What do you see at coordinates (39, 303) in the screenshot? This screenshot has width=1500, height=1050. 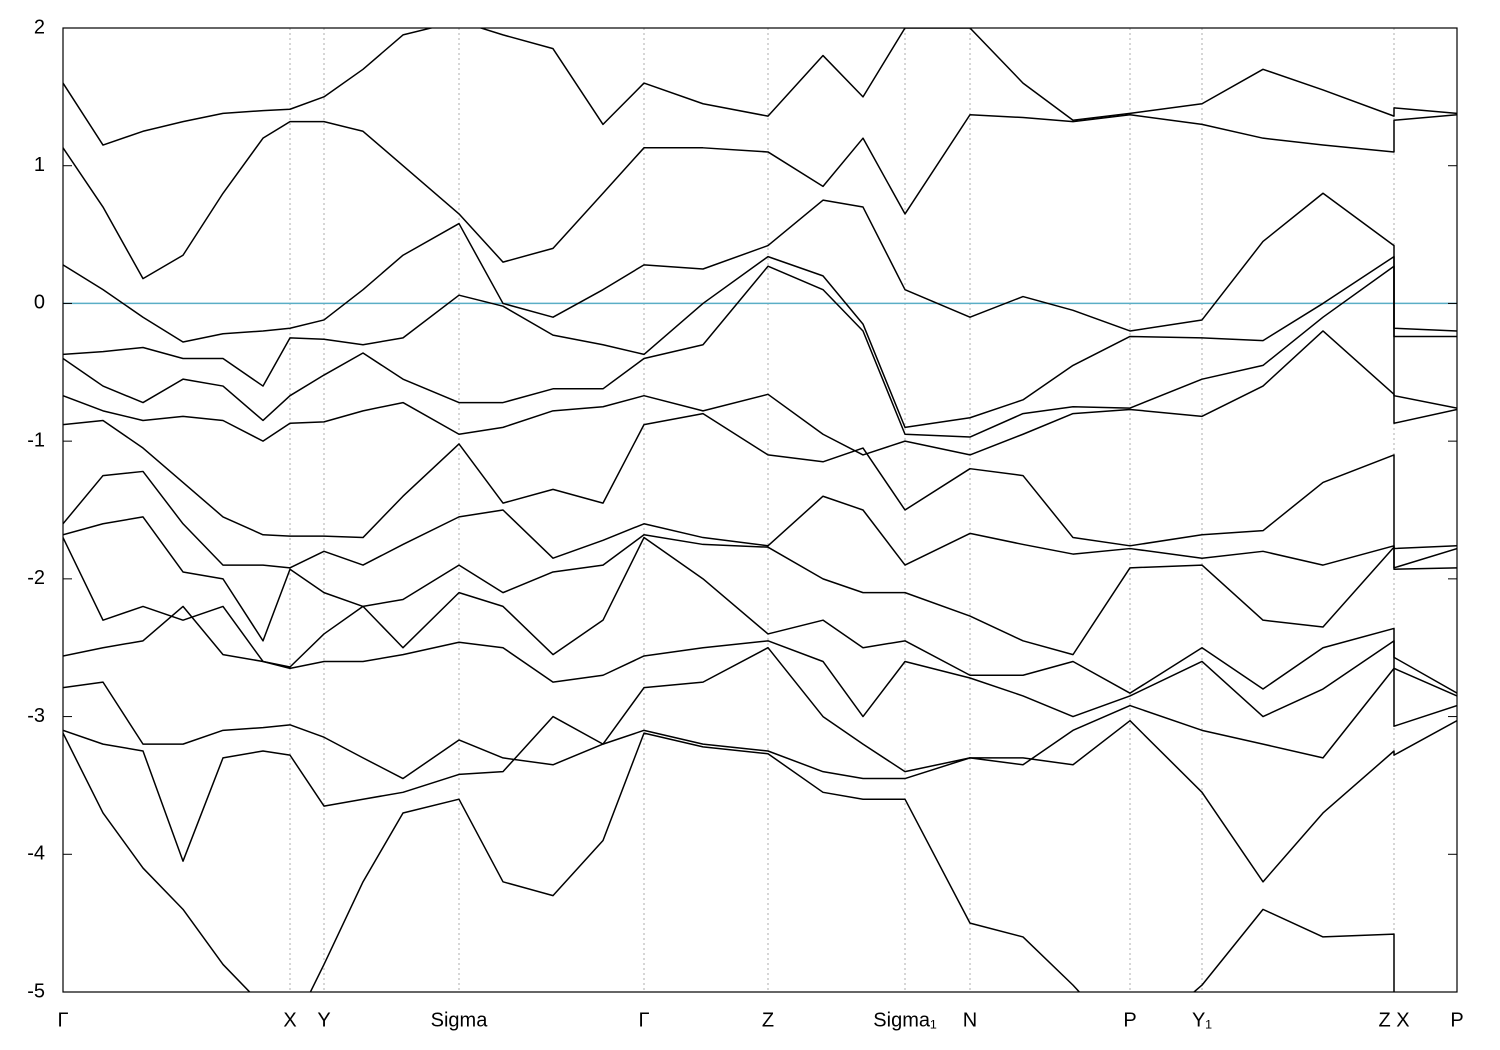 I see `y-tick-label: 0` at bounding box center [39, 303].